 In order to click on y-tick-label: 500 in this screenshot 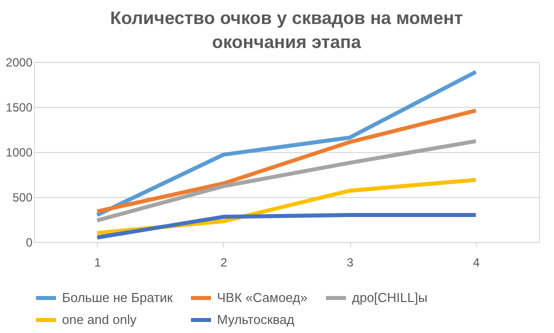, I will do `click(22, 197)`.